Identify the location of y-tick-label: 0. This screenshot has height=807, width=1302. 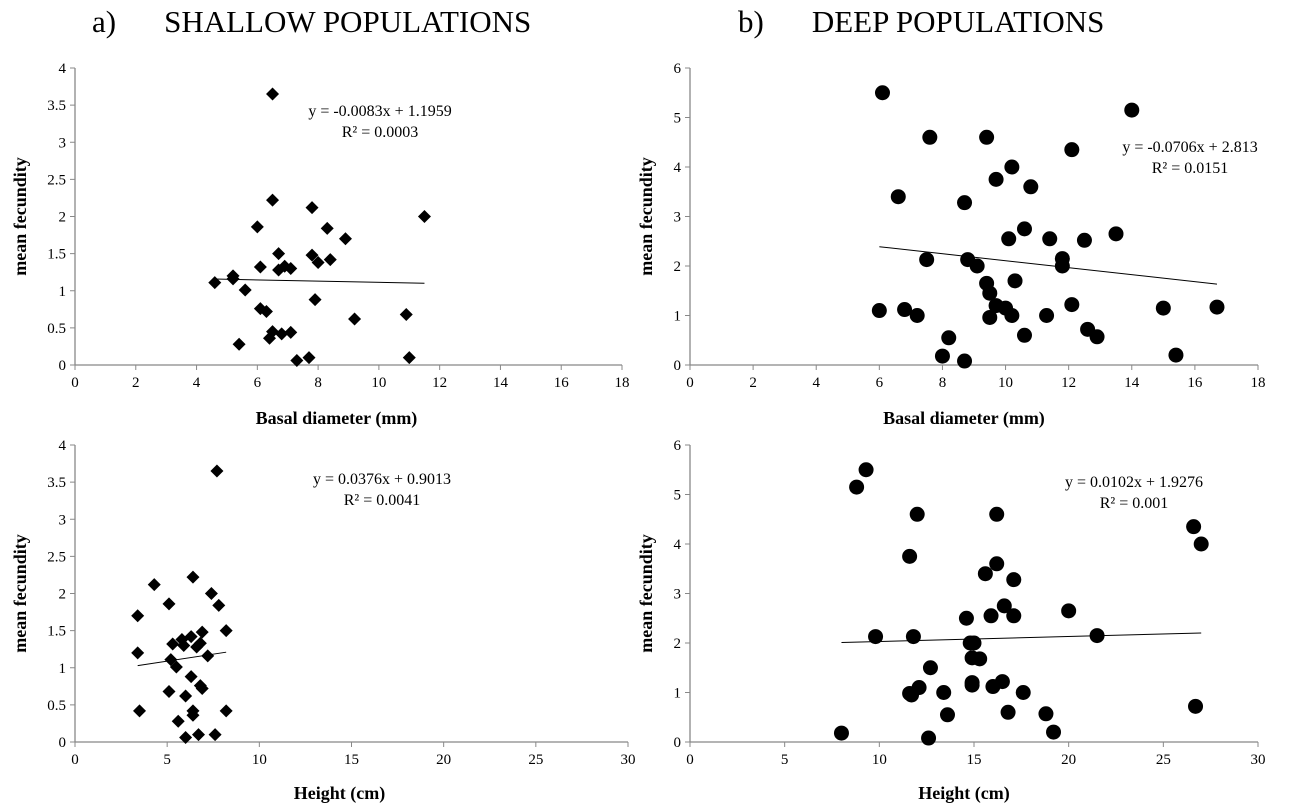
(678, 743).